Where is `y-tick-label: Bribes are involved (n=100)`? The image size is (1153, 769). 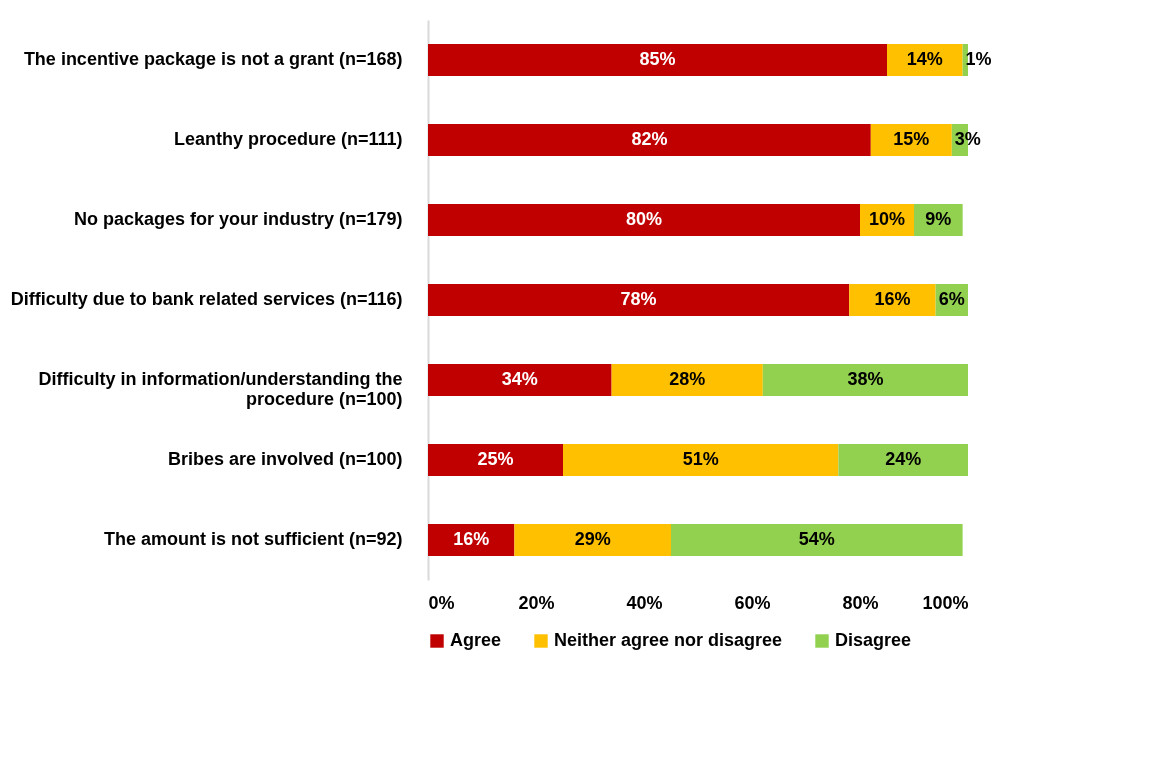 y-tick-label: Bribes are involved (n=100) is located at coordinates (285, 459).